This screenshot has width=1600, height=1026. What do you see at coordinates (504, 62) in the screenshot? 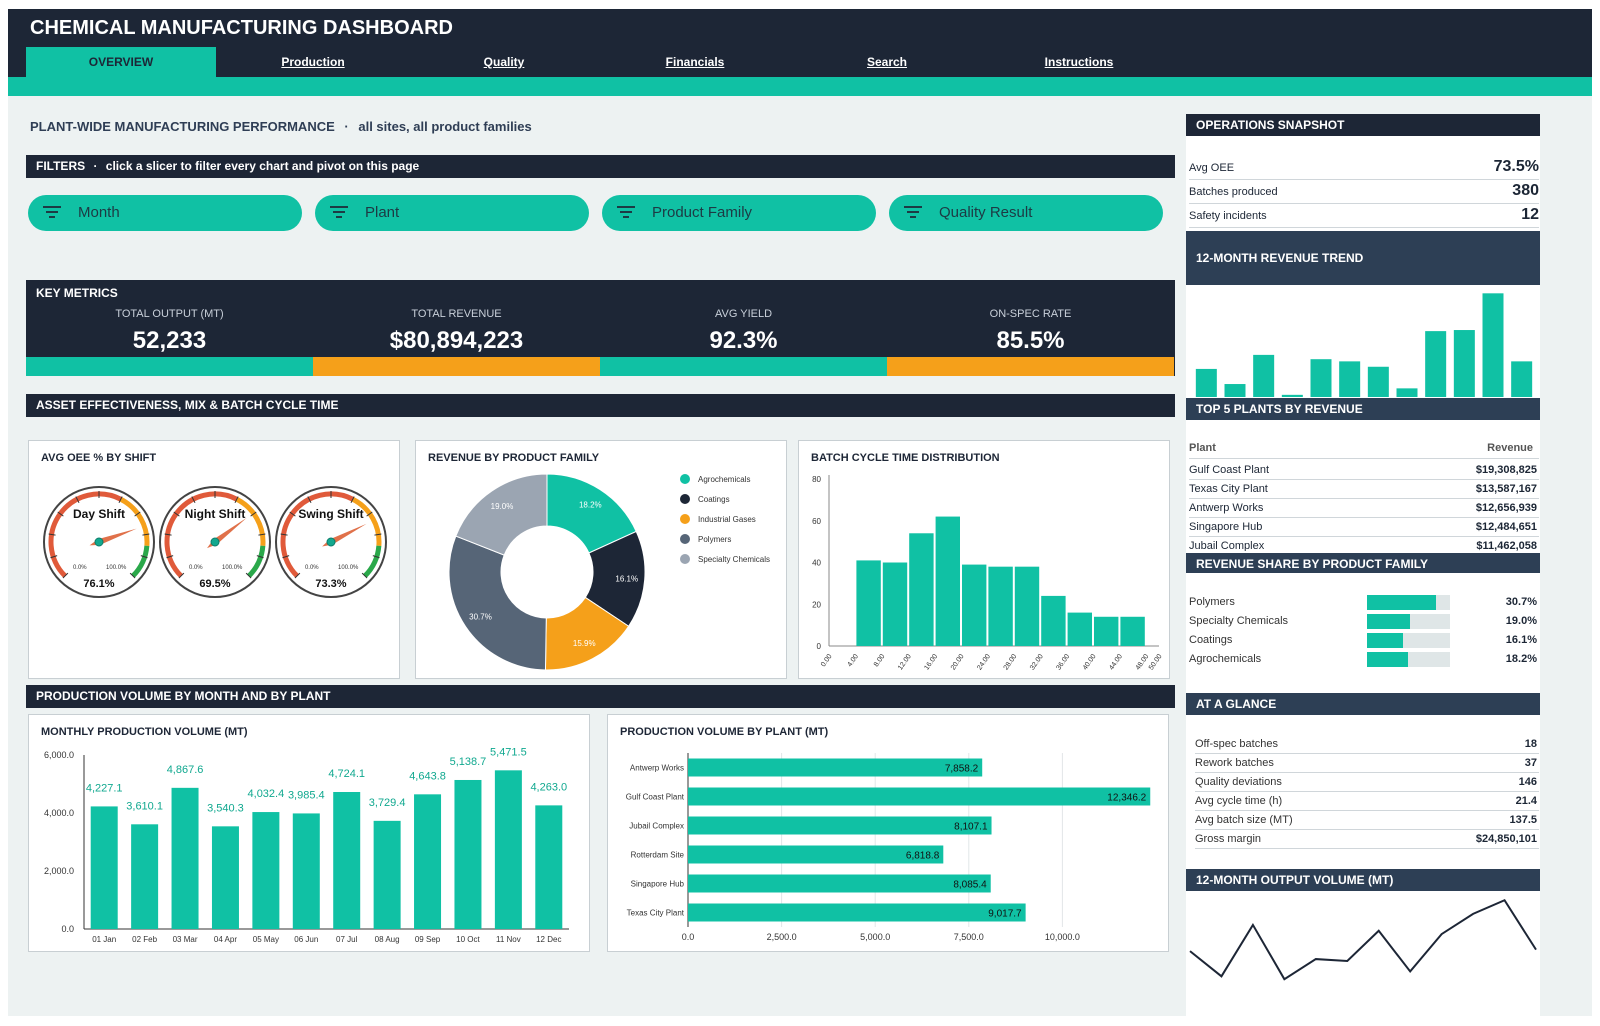
I see `tab-quality: Quality` at bounding box center [504, 62].